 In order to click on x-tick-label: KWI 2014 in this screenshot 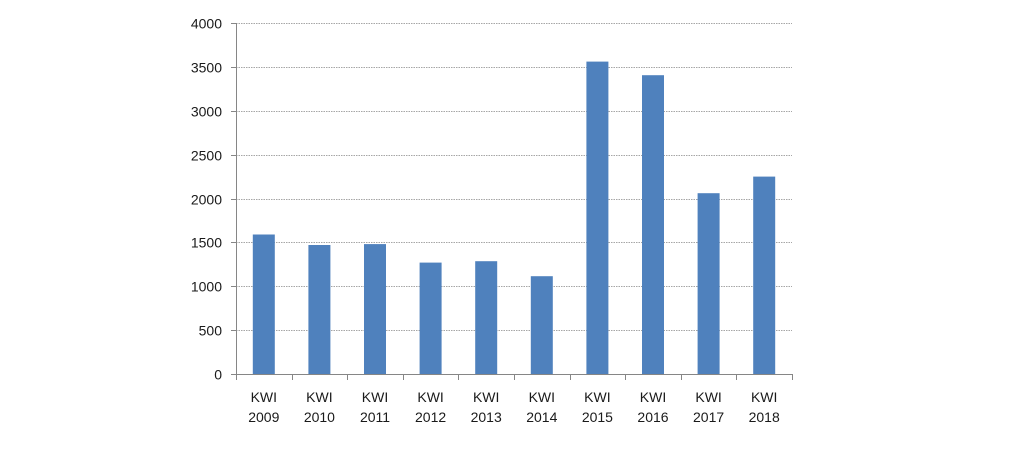, I will do `click(541, 407)`.